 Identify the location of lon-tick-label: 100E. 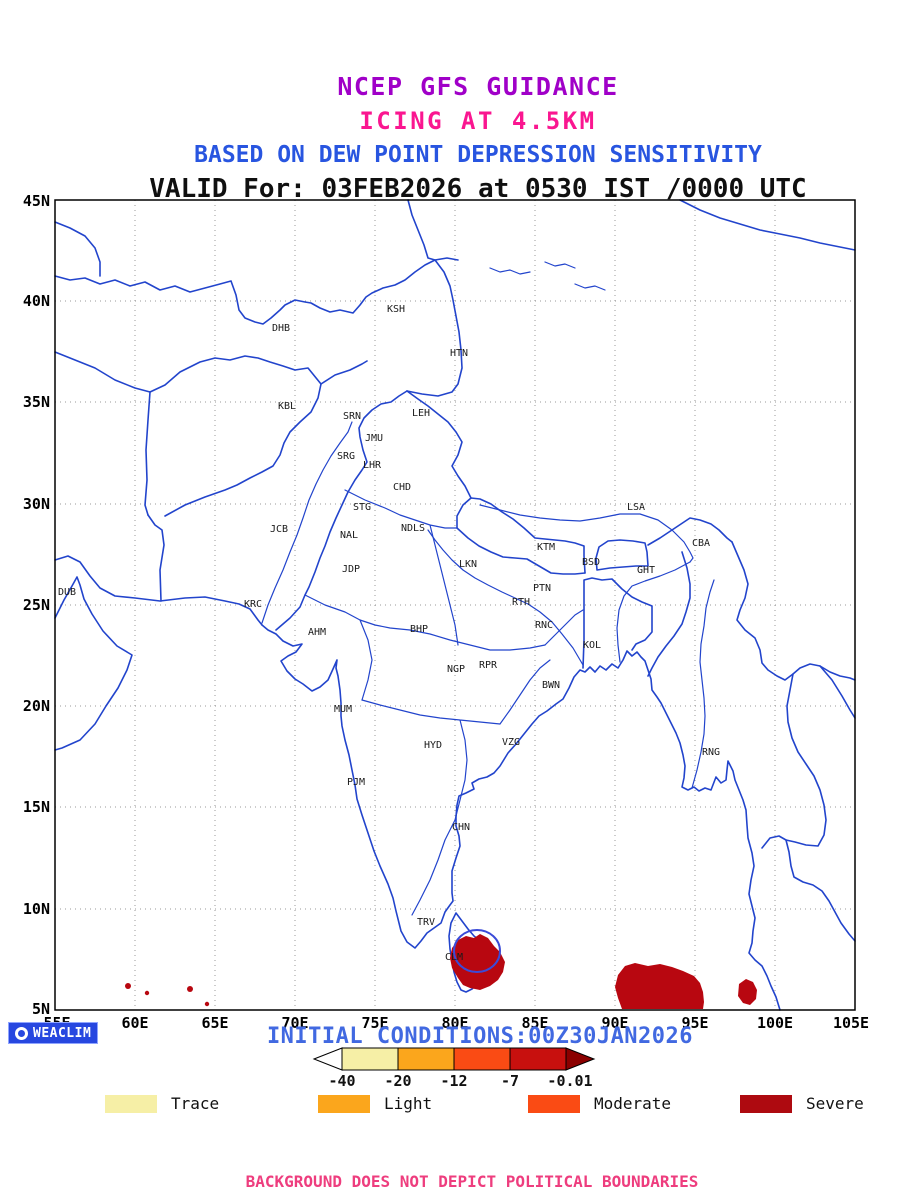
(775, 1023).